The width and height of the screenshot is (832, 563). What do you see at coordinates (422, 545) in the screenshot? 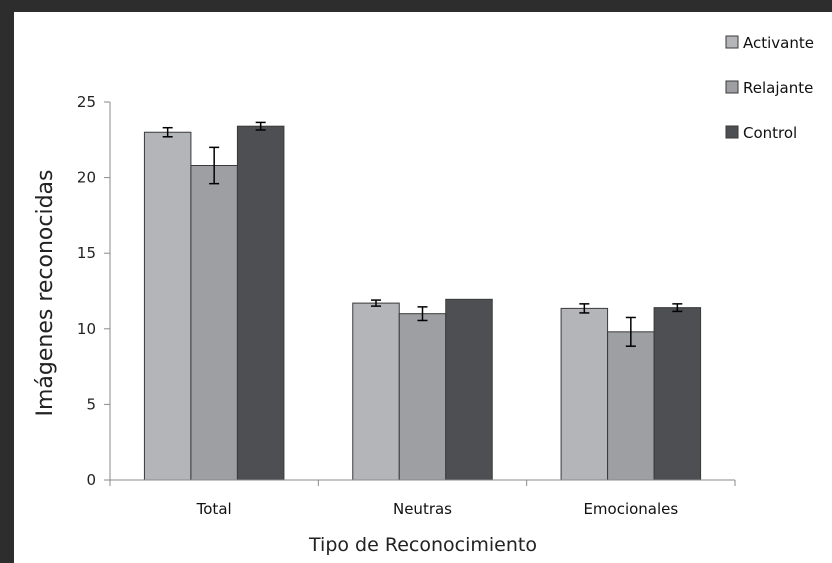
I see `x-axis-title: Tipo de Reconocimiento` at bounding box center [422, 545].